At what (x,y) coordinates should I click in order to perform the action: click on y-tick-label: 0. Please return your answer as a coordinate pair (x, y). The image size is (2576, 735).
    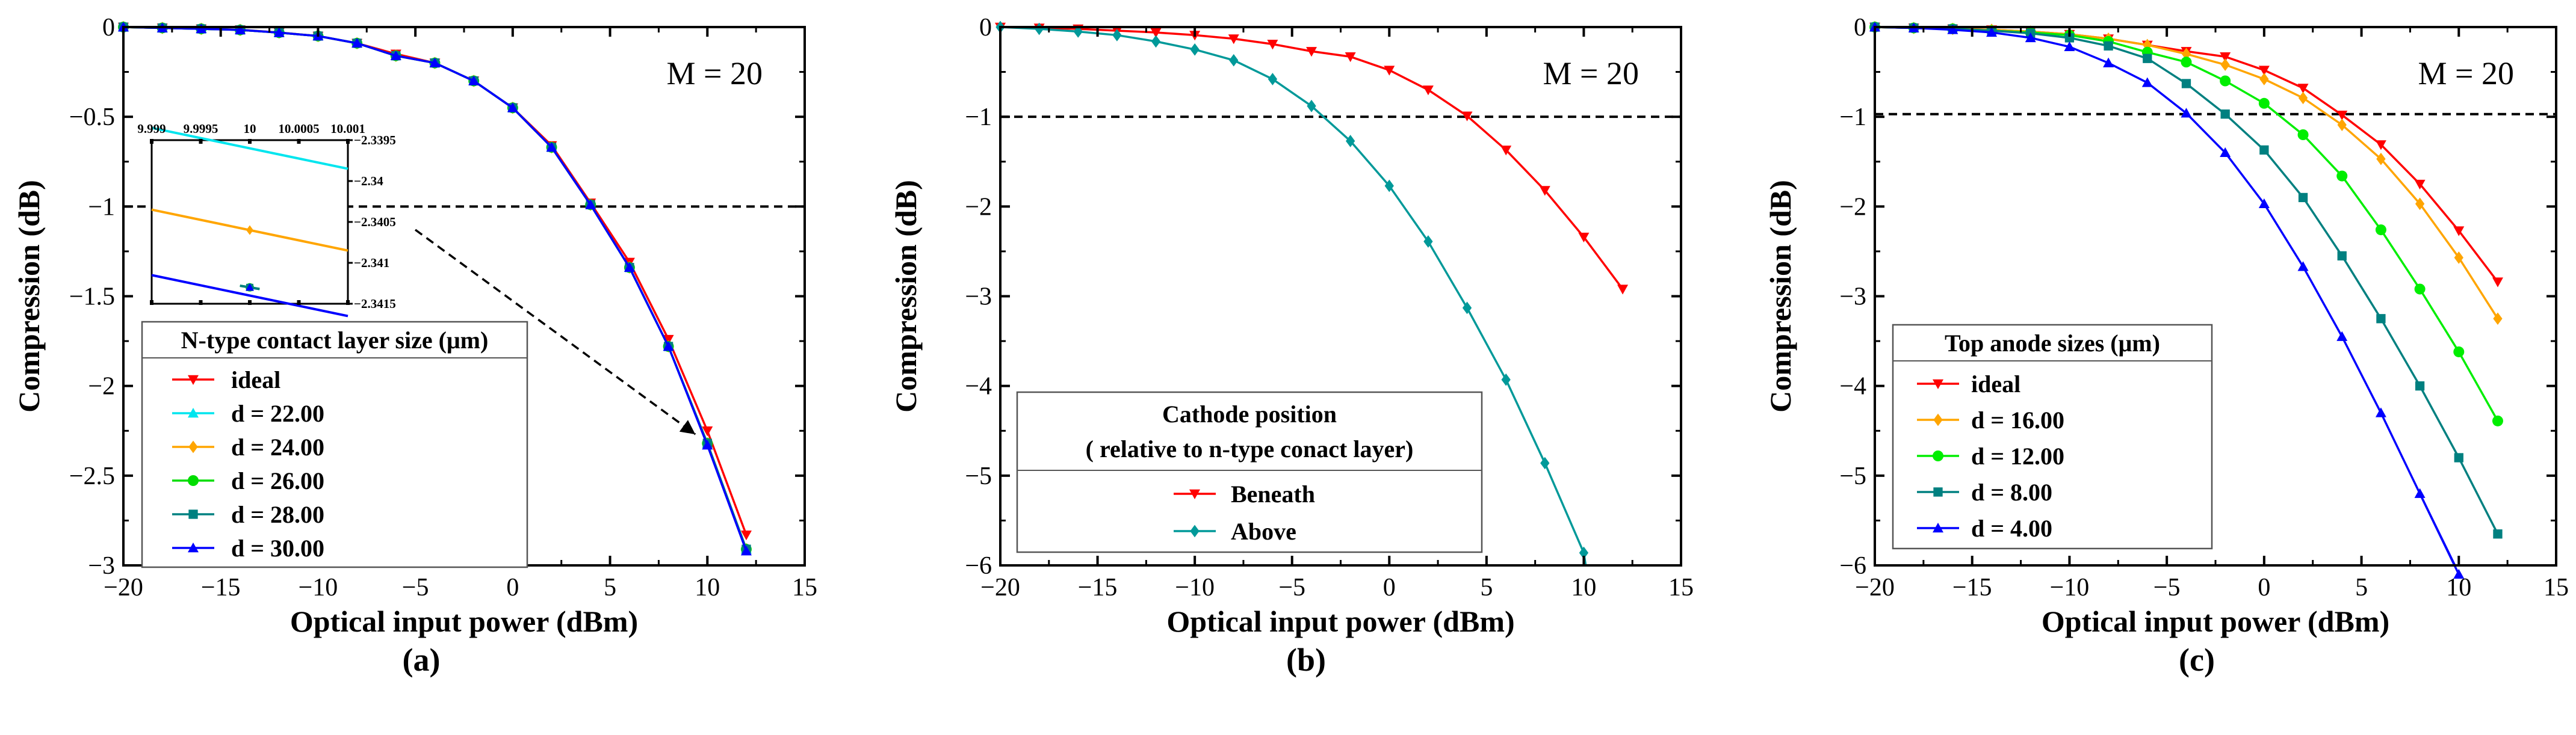
    Looking at the image, I should click on (1860, 28).